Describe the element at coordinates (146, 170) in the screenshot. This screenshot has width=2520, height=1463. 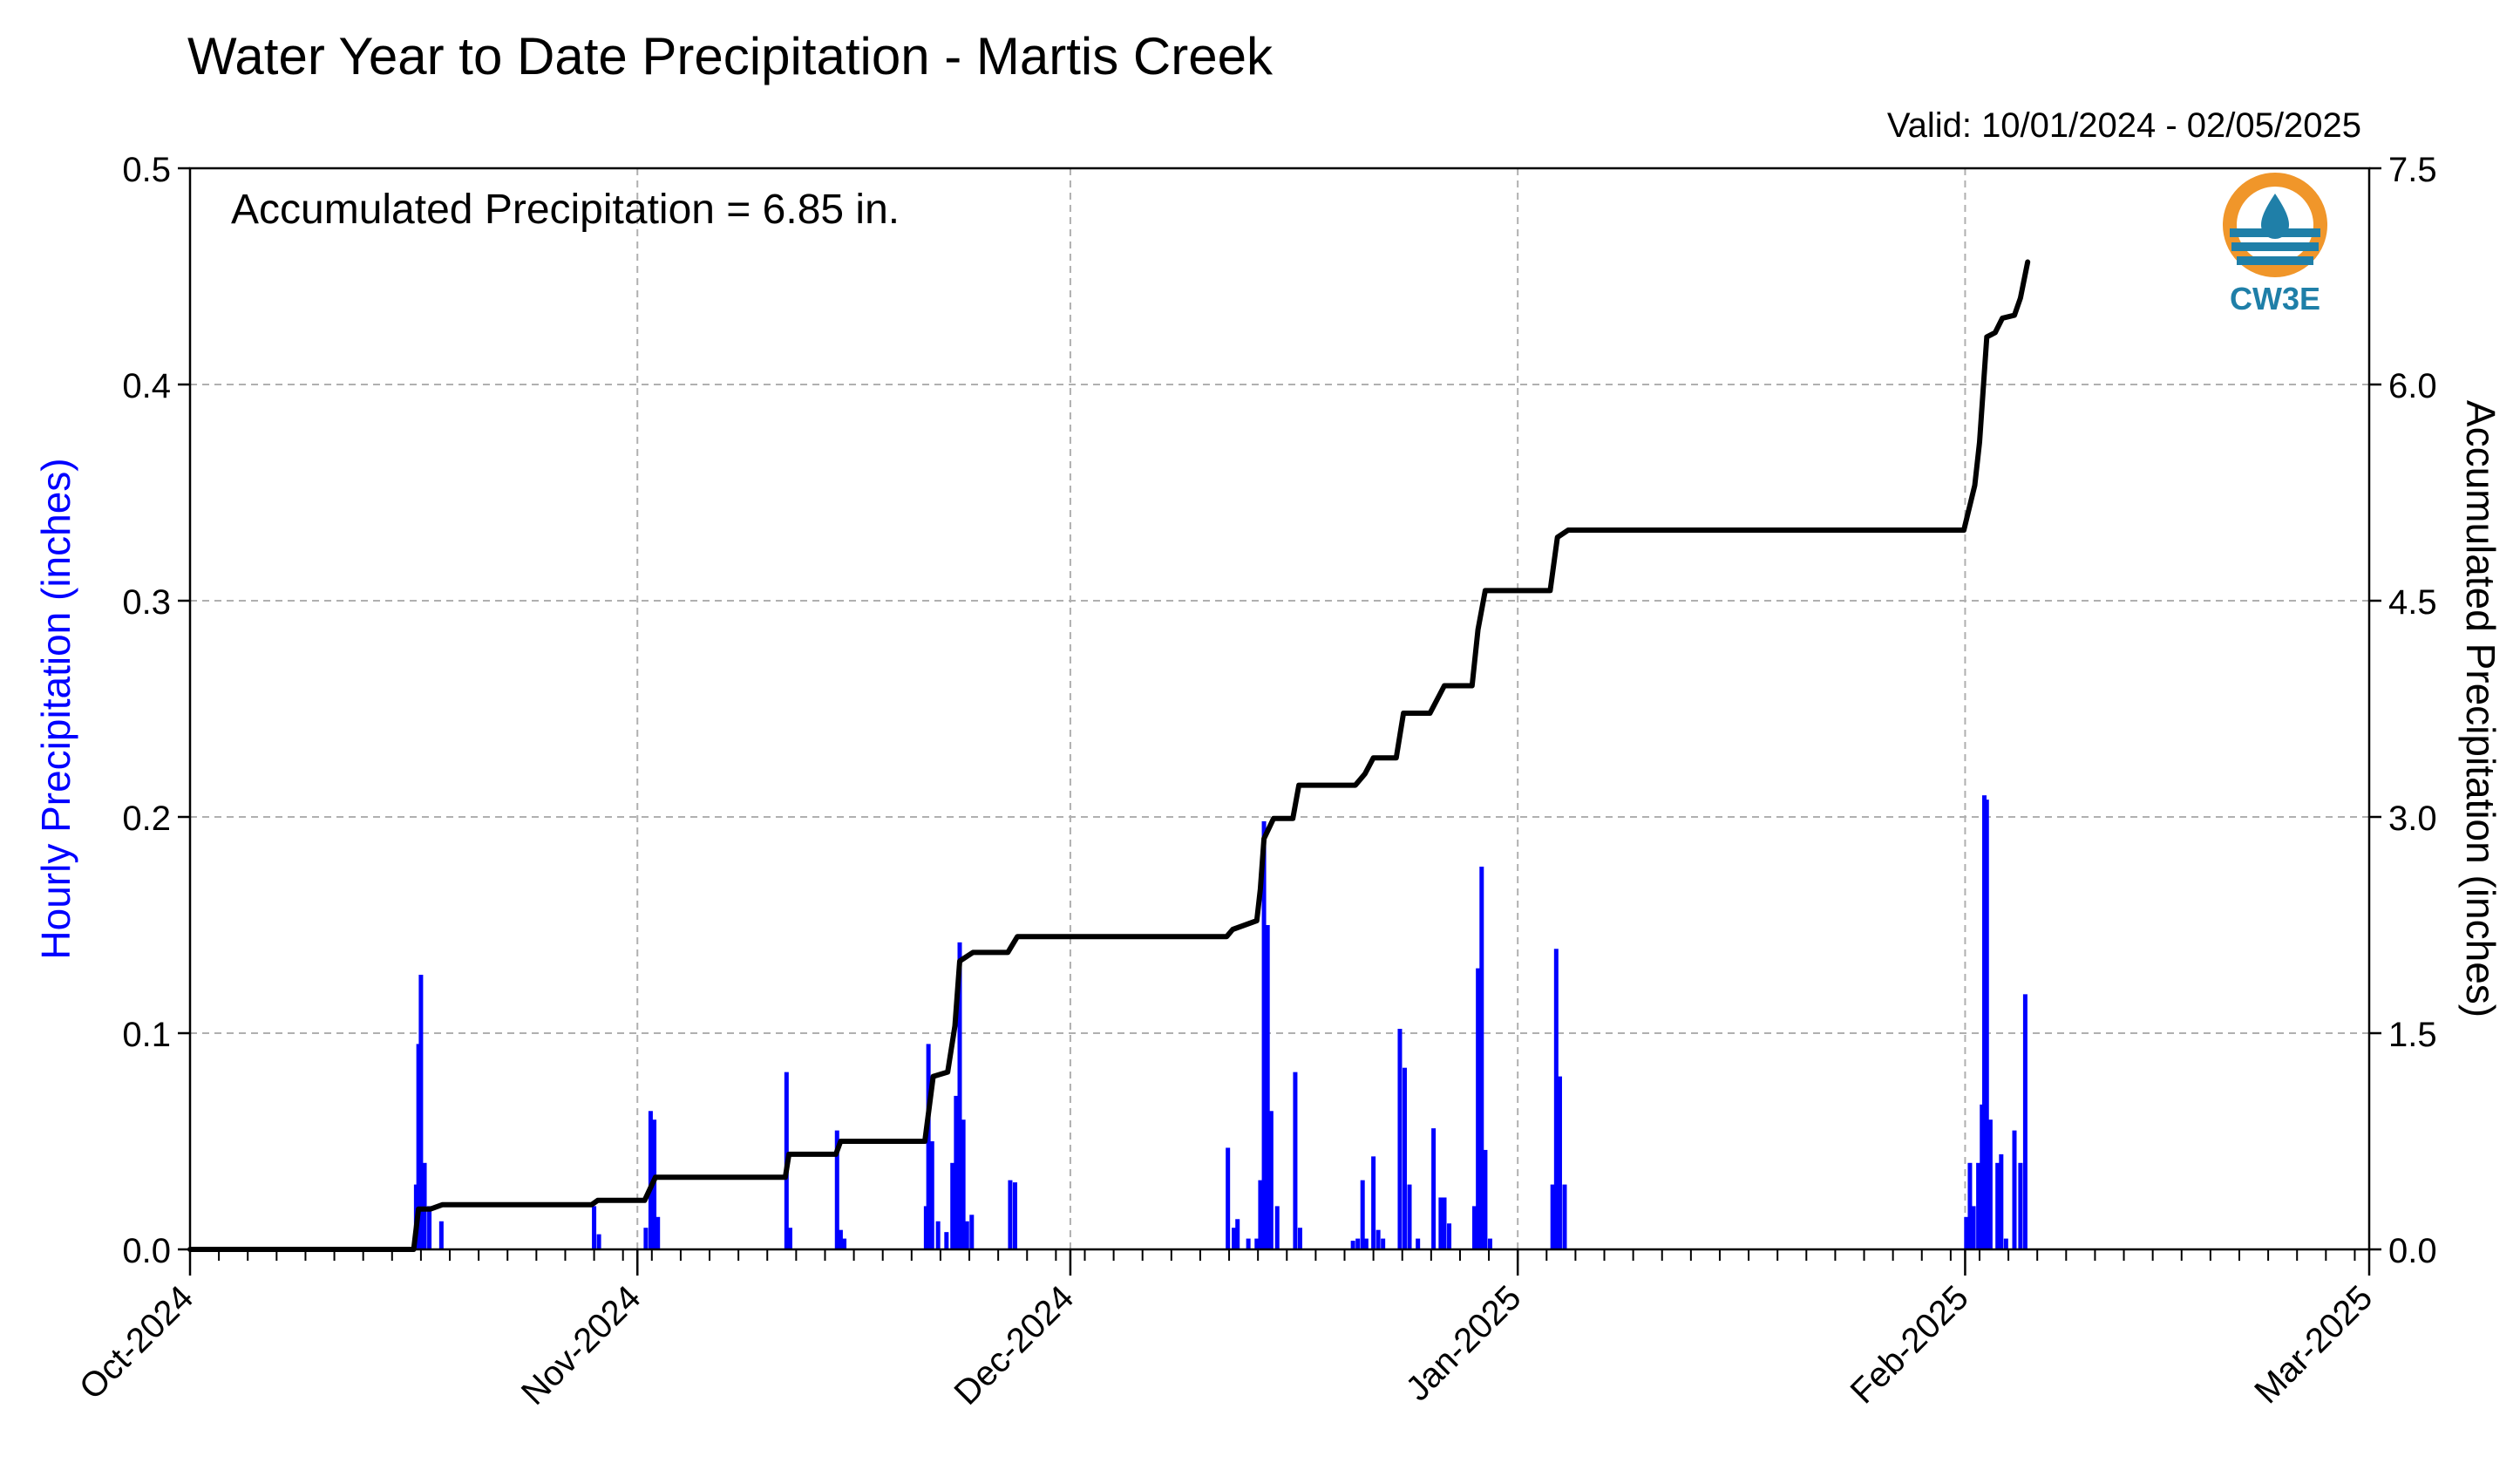
I see `left-tick-label: 0.5` at that location.